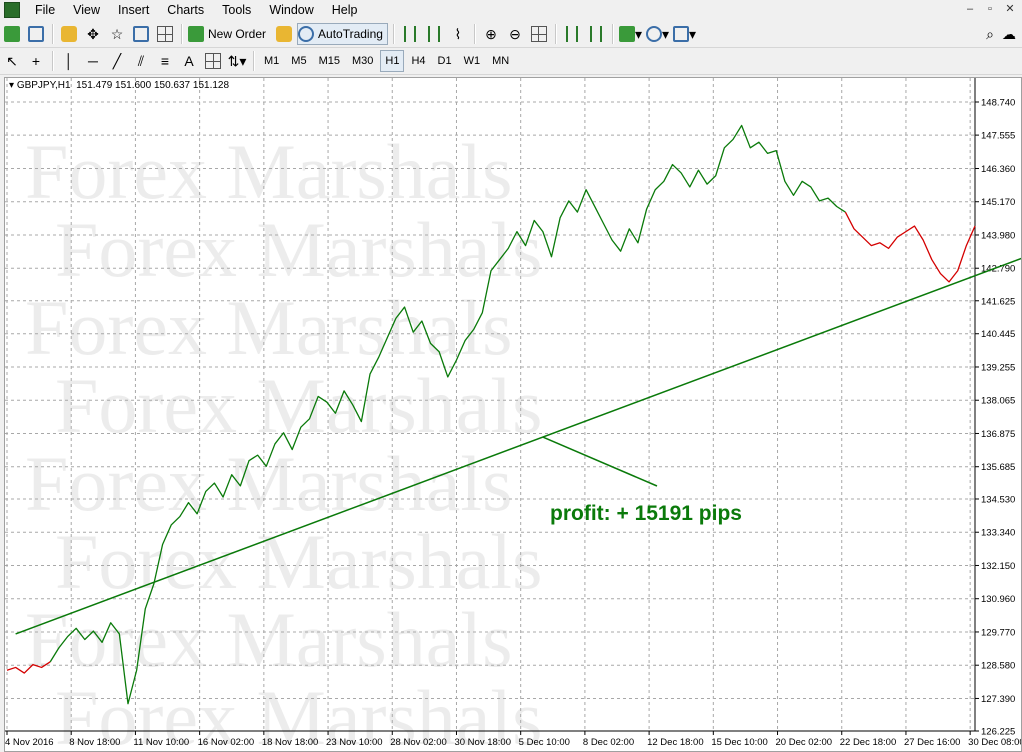  What do you see at coordinates (410, 34) in the screenshot?
I see `bar-chart-button` at bounding box center [410, 34].